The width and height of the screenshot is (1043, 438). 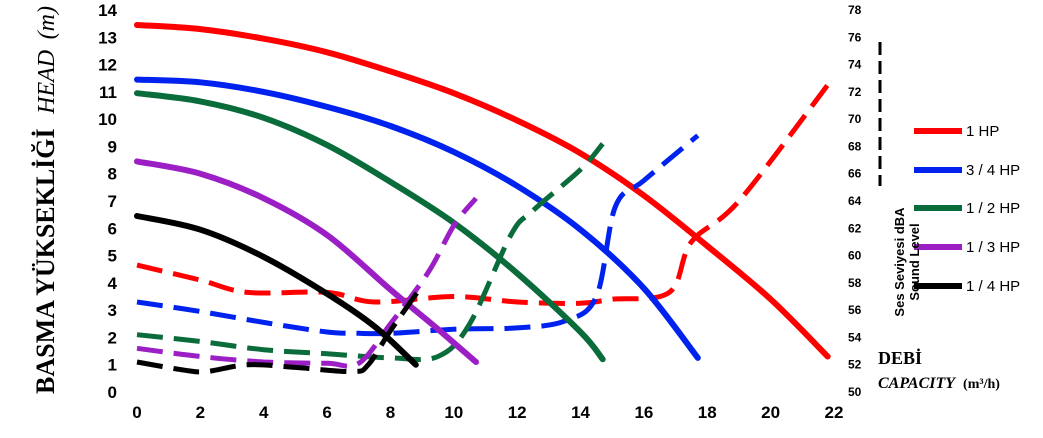 I want to click on x-tick-label: 22, so click(x=834, y=412).